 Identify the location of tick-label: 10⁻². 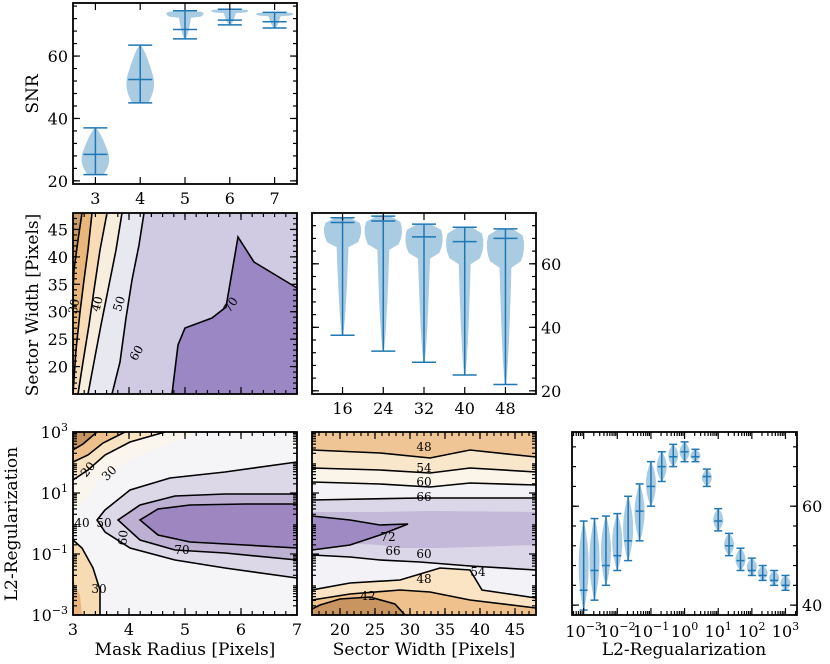
(617, 630).